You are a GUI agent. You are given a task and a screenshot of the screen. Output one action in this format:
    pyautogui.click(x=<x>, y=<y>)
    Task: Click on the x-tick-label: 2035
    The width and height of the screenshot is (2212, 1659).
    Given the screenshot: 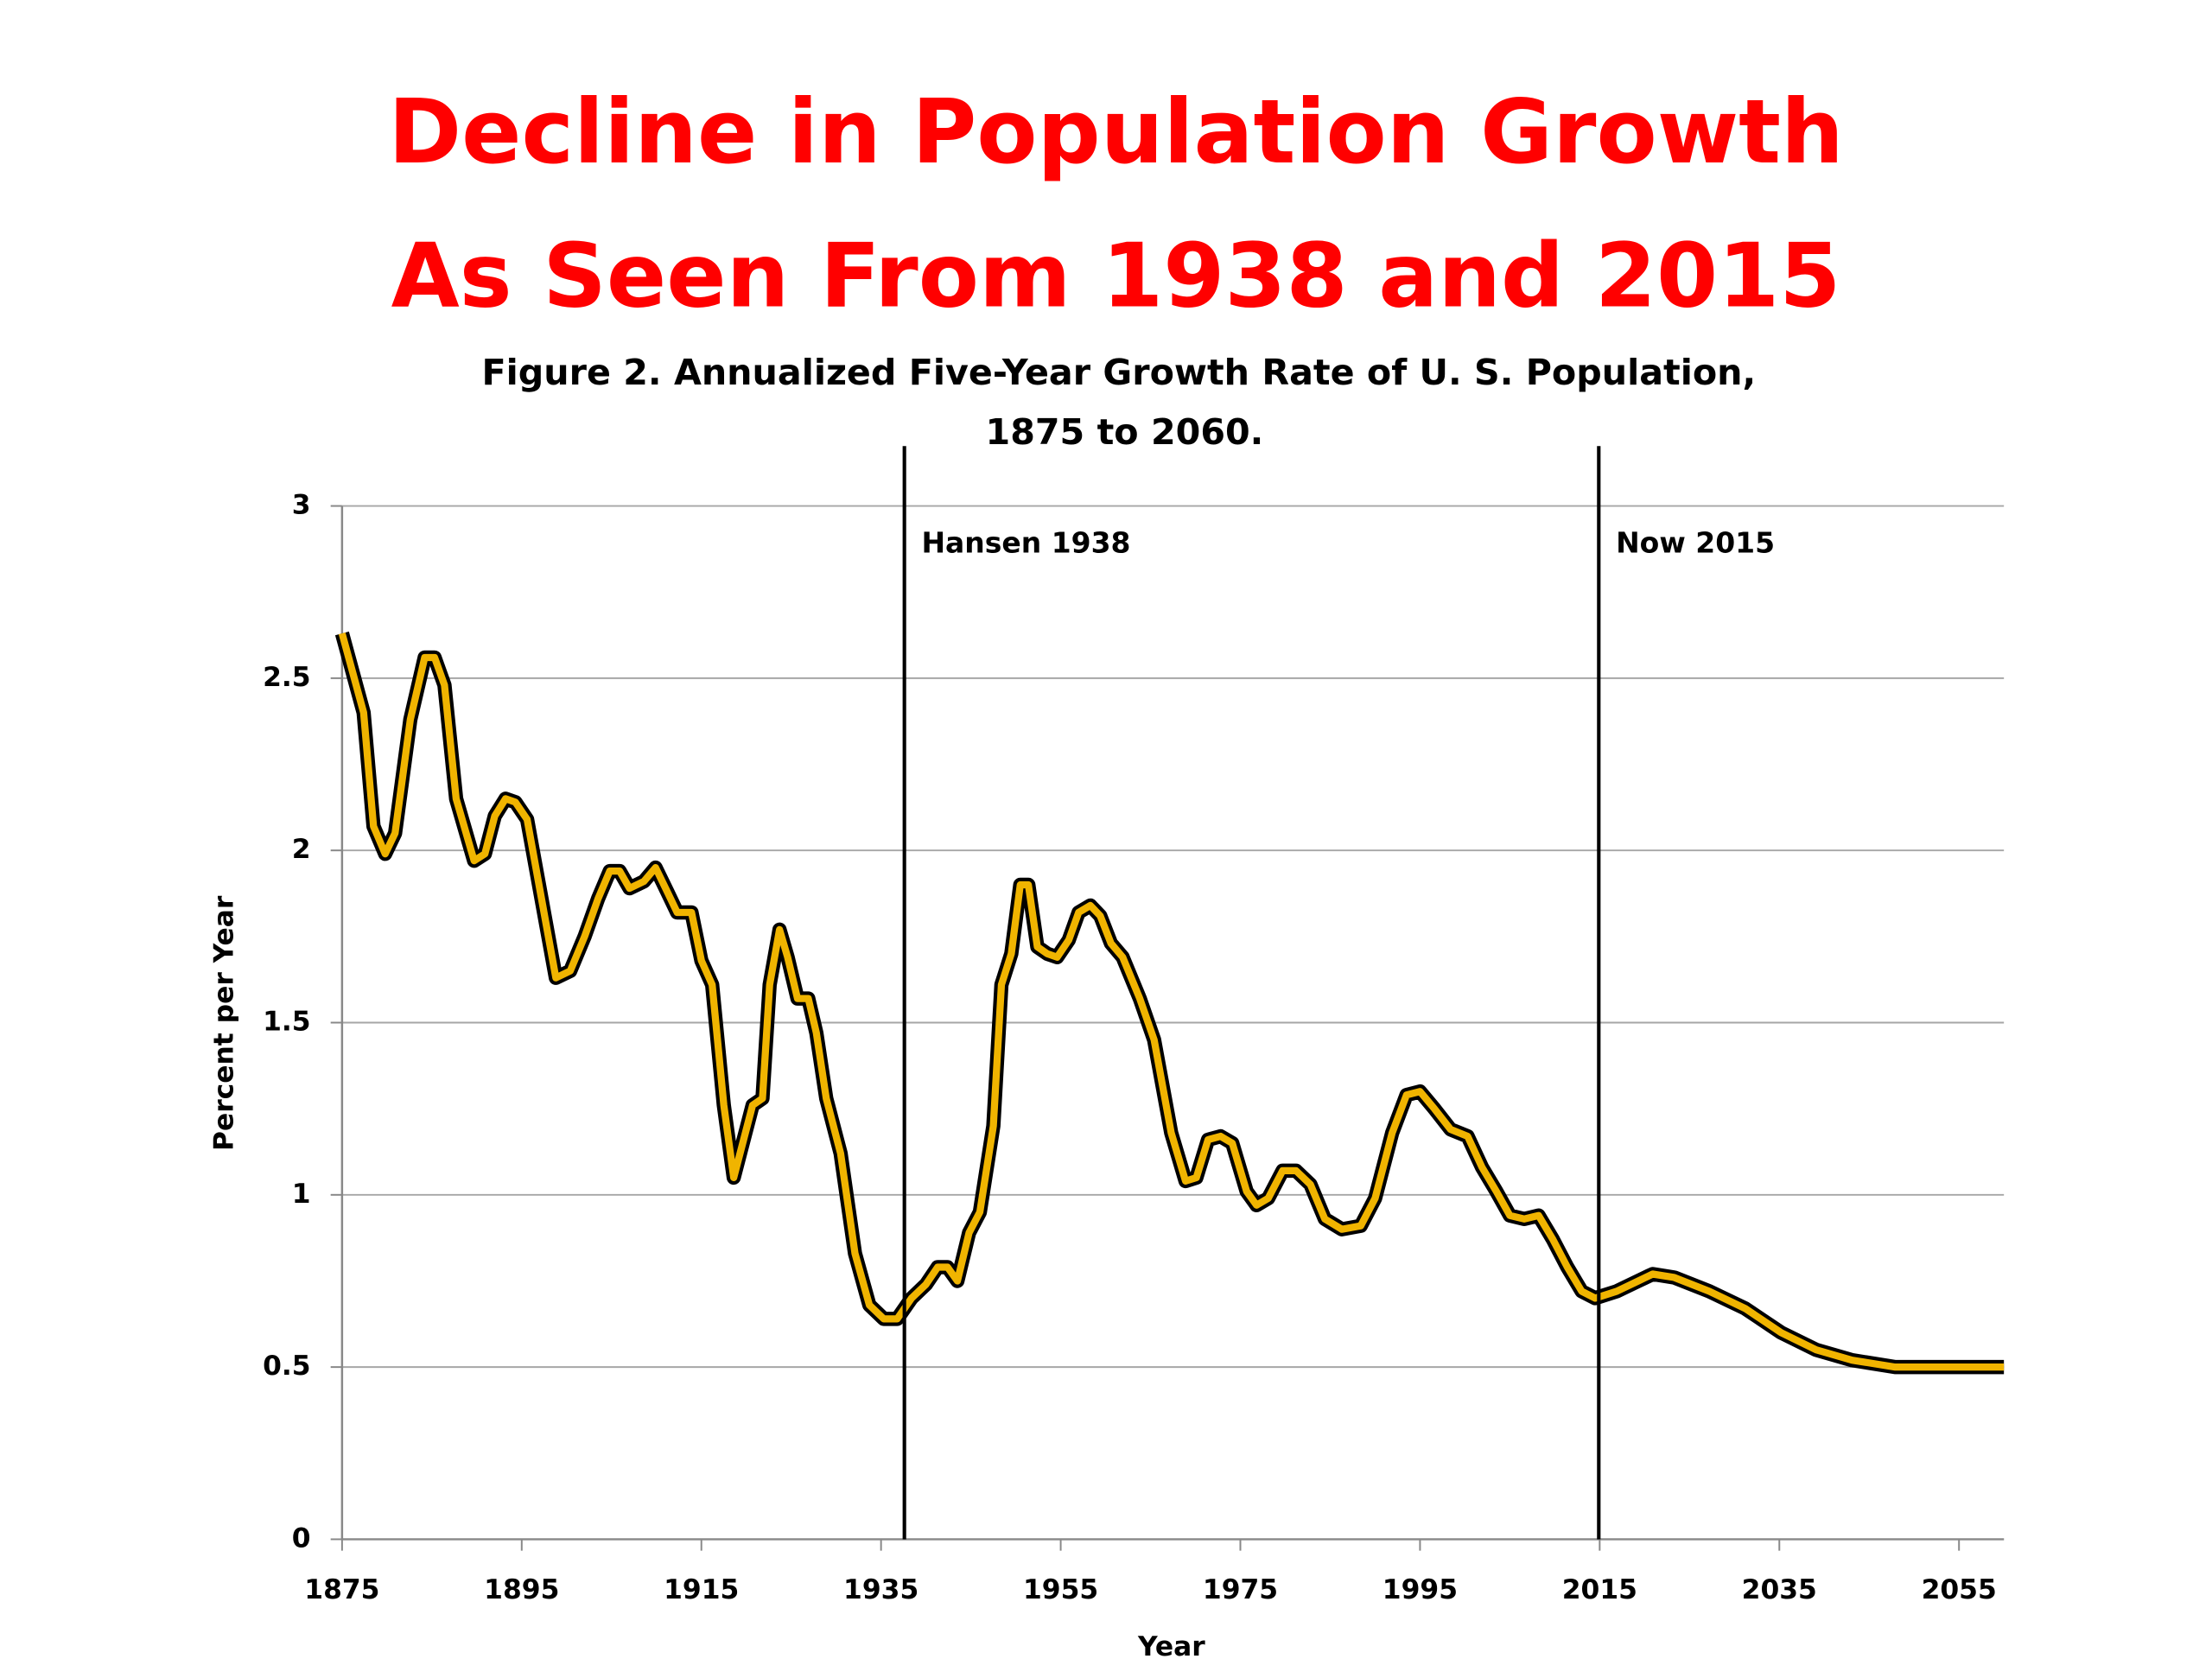 What is the action you would take?
    pyautogui.click(x=1779, y=1589)
    